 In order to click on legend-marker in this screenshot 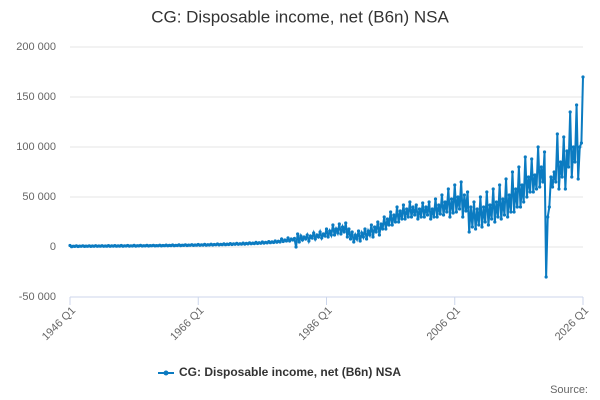, I will do `click(166, 373)`.